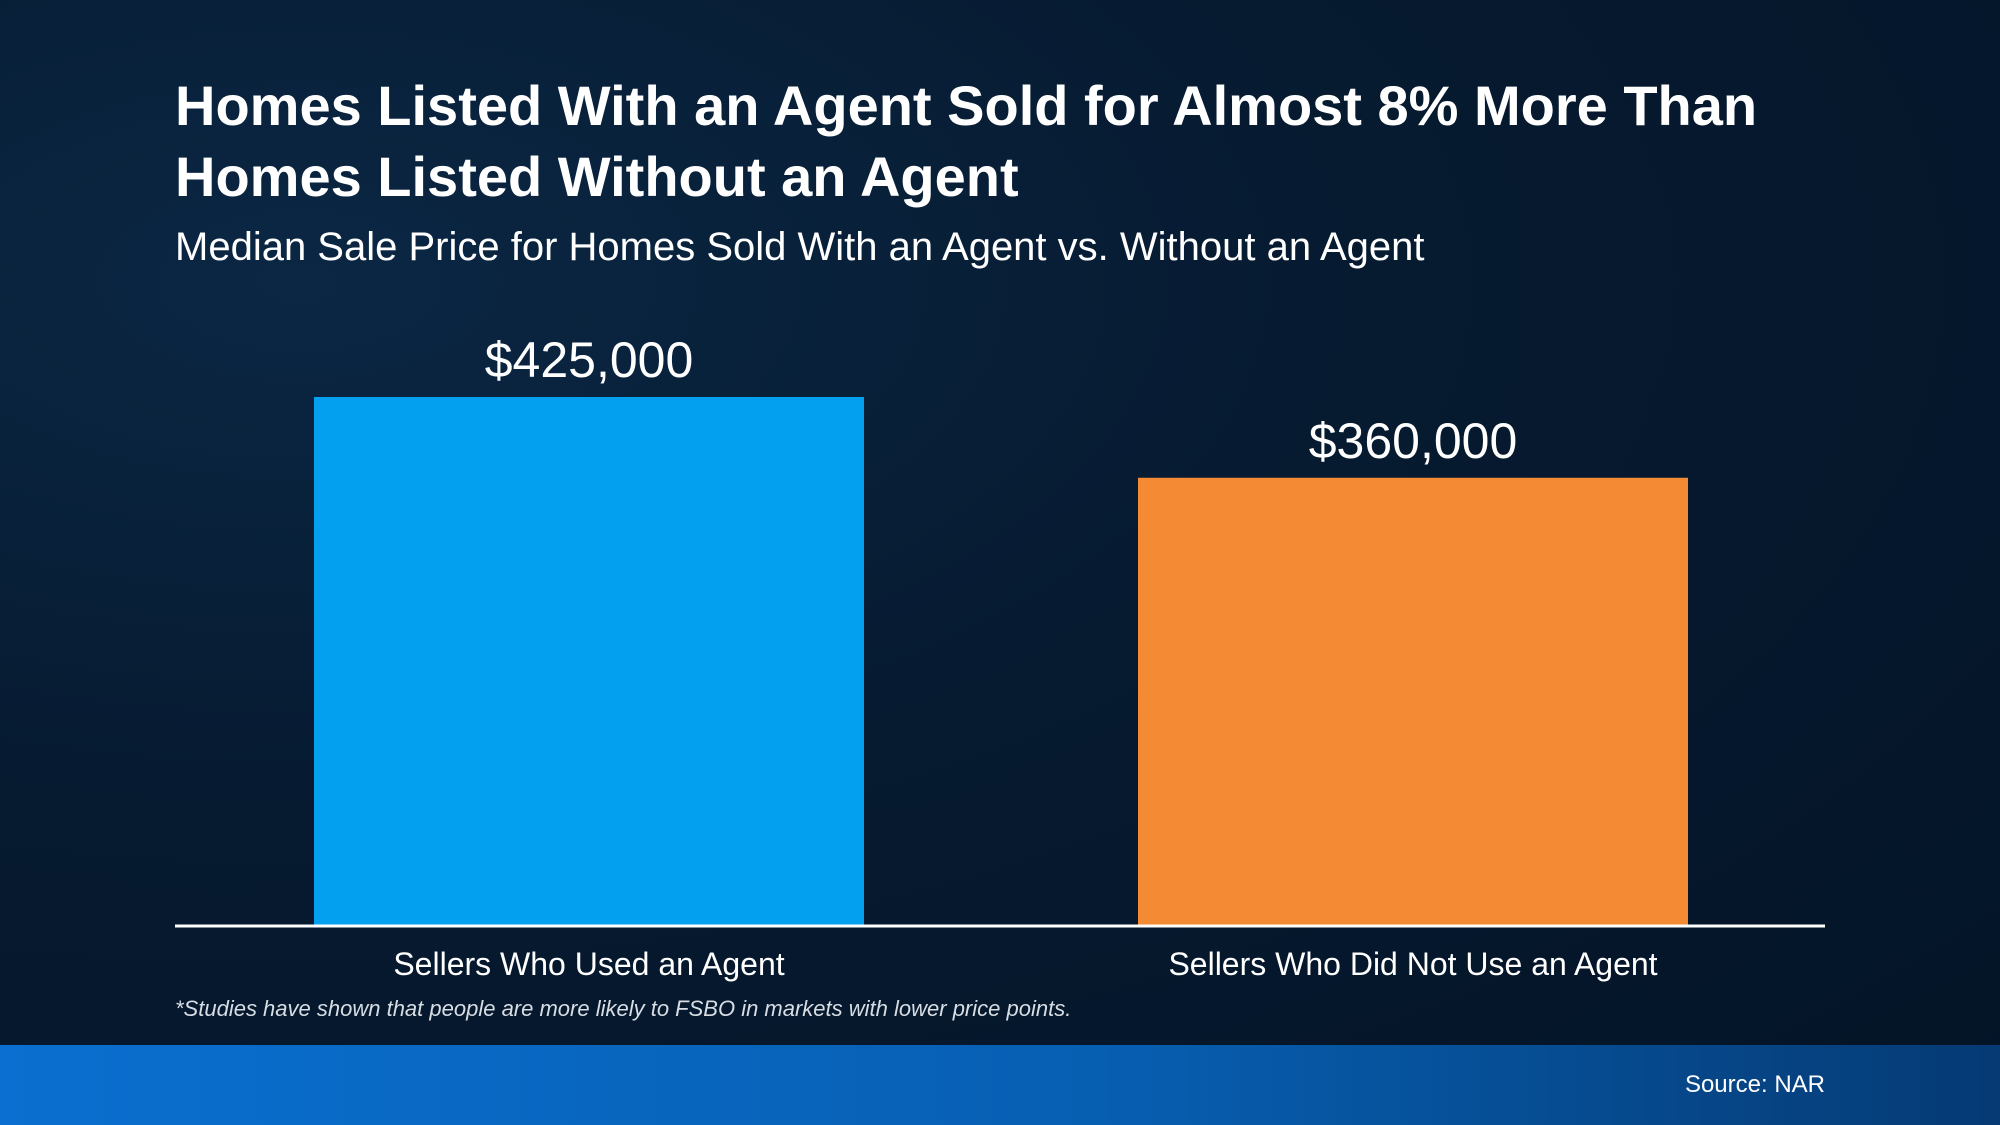 This screenshot has height=1125, width=2000. Describe the element at coordinates (1412, 964) in the screenshot. I see `category-label-1: Sellers Who Did Not Use an Agent` at that location.